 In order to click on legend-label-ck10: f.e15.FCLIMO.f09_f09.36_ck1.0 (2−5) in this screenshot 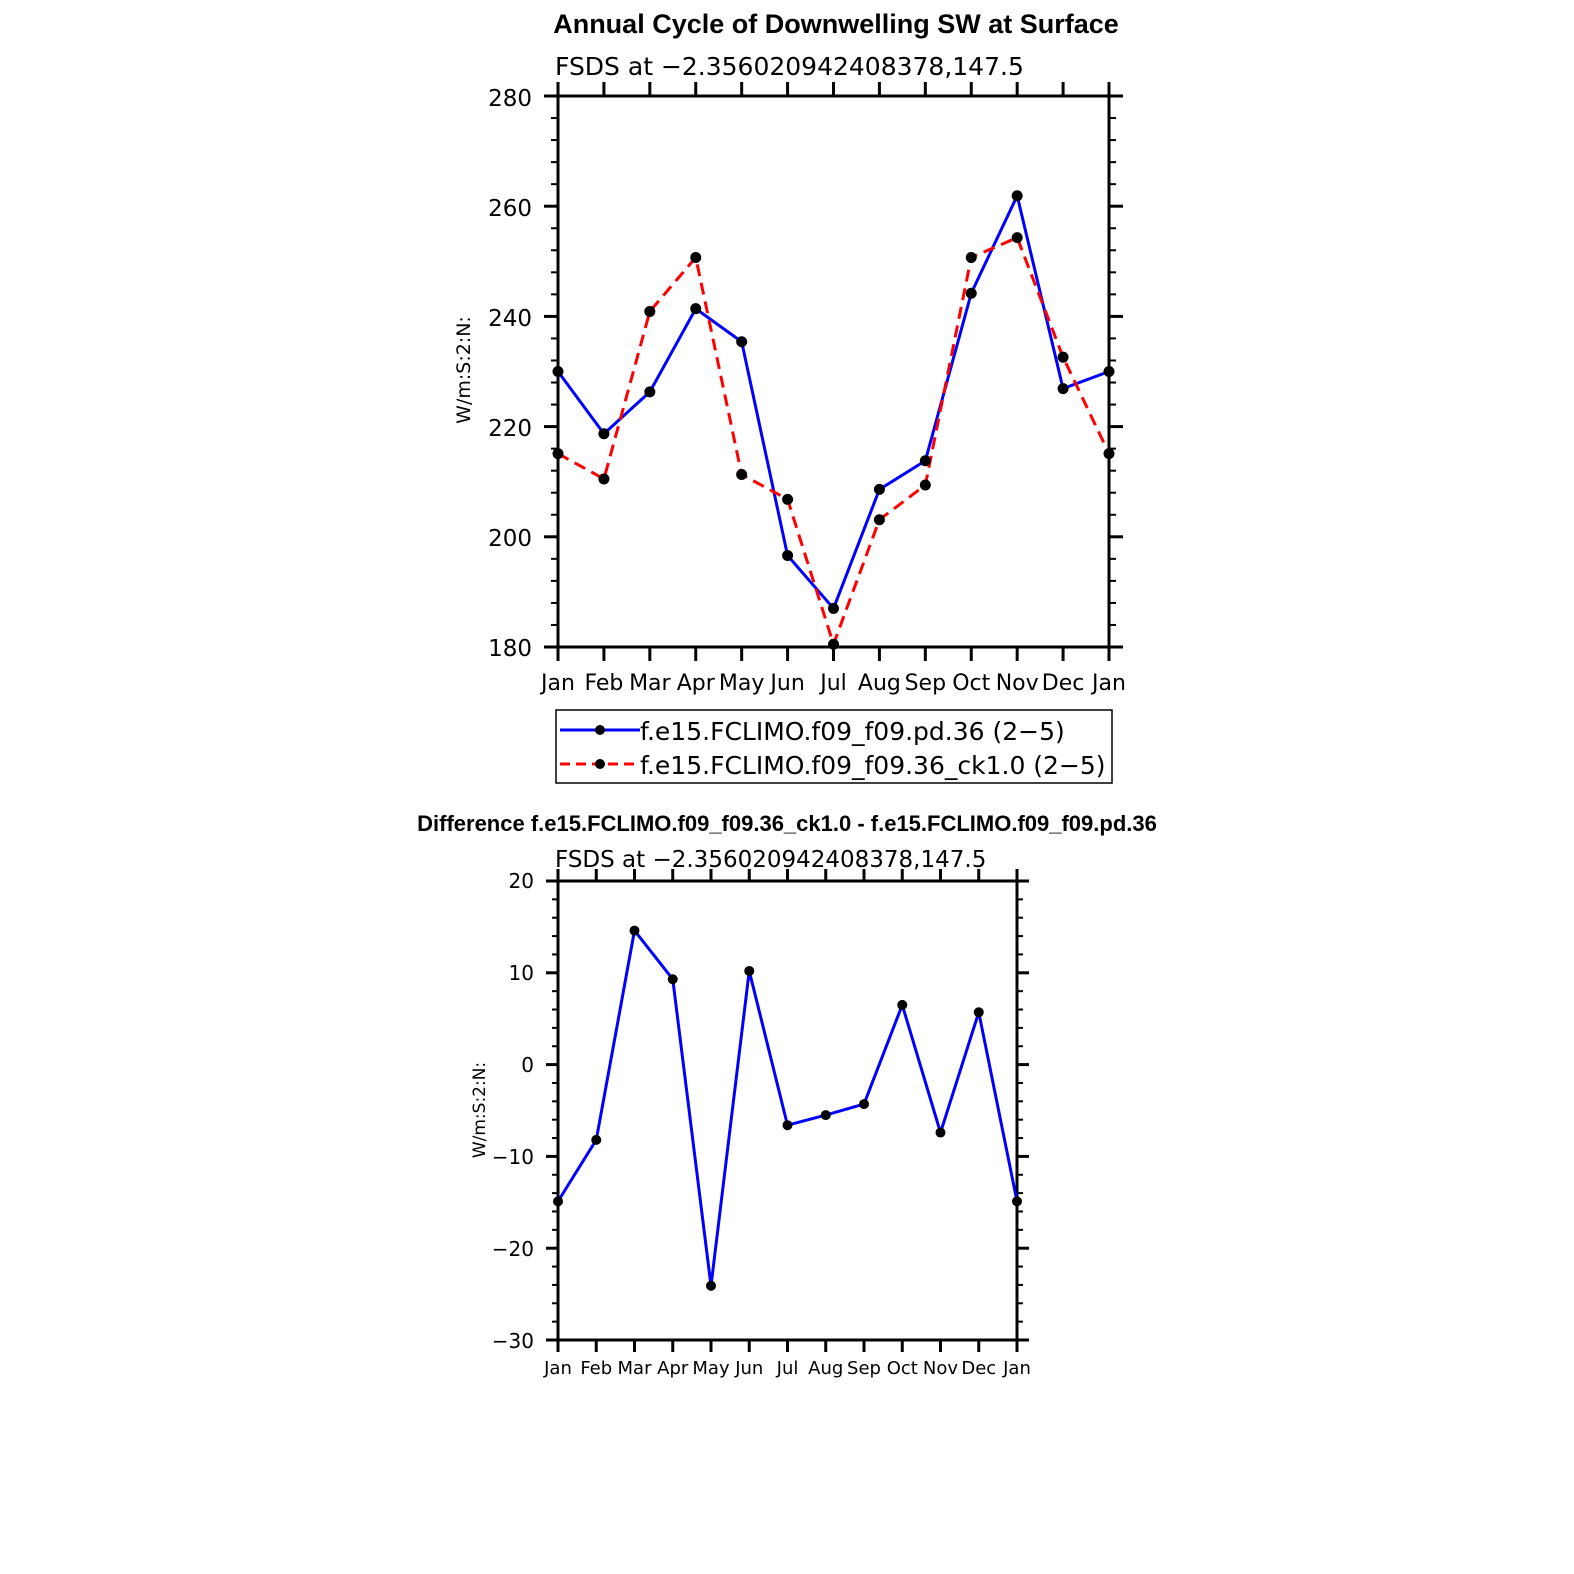, I will do `click(873, 765)`.